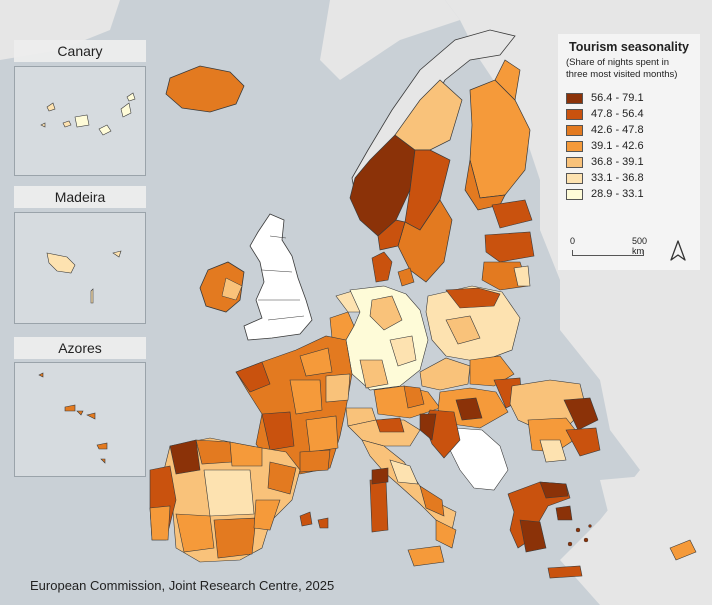  Describe the element at coordinates (608, 253) in the screenshot. I see `scale-line` at that location.